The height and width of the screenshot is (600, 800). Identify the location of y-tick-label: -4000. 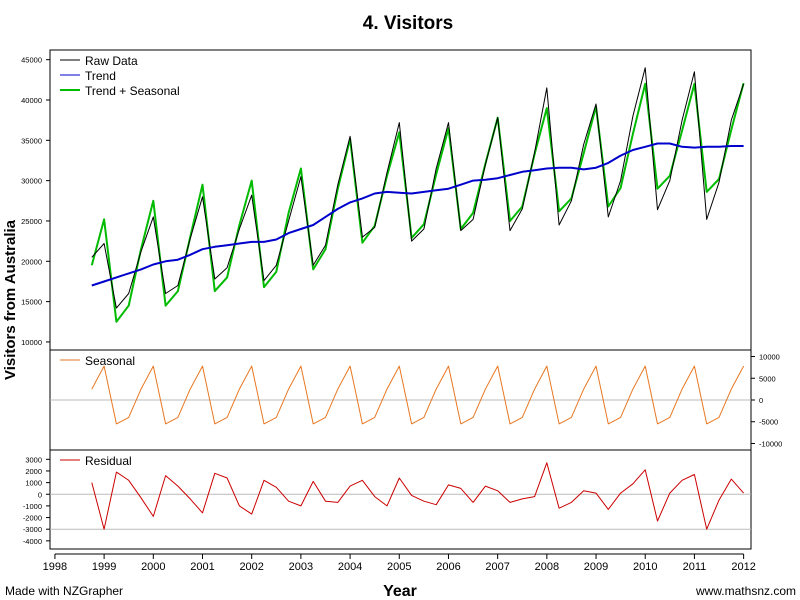
(32, 541).